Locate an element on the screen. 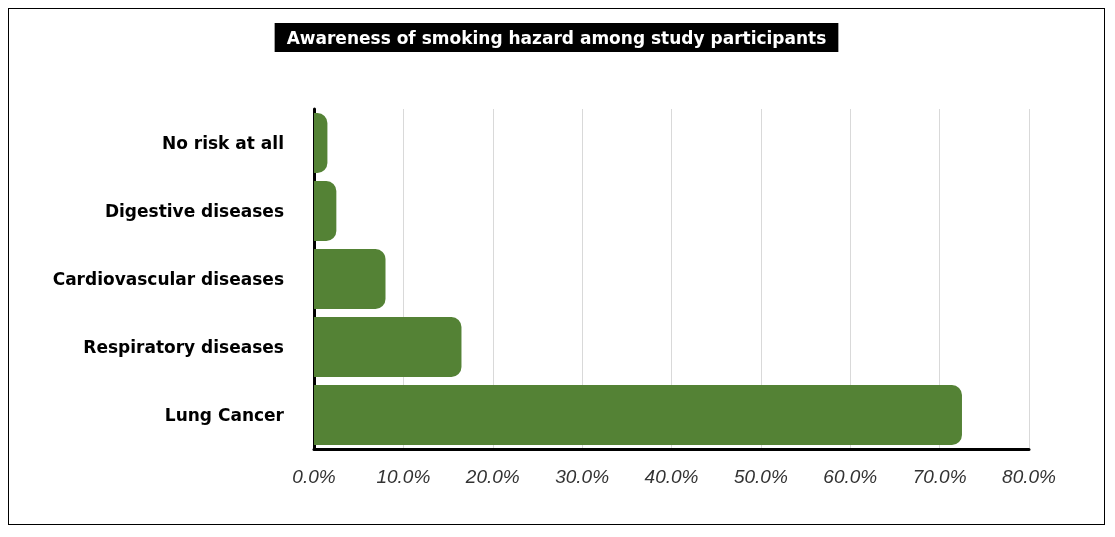 This screenshot has height=537, width=1115. x-tick-label: 30.0% is located at coordinates (582, 476).